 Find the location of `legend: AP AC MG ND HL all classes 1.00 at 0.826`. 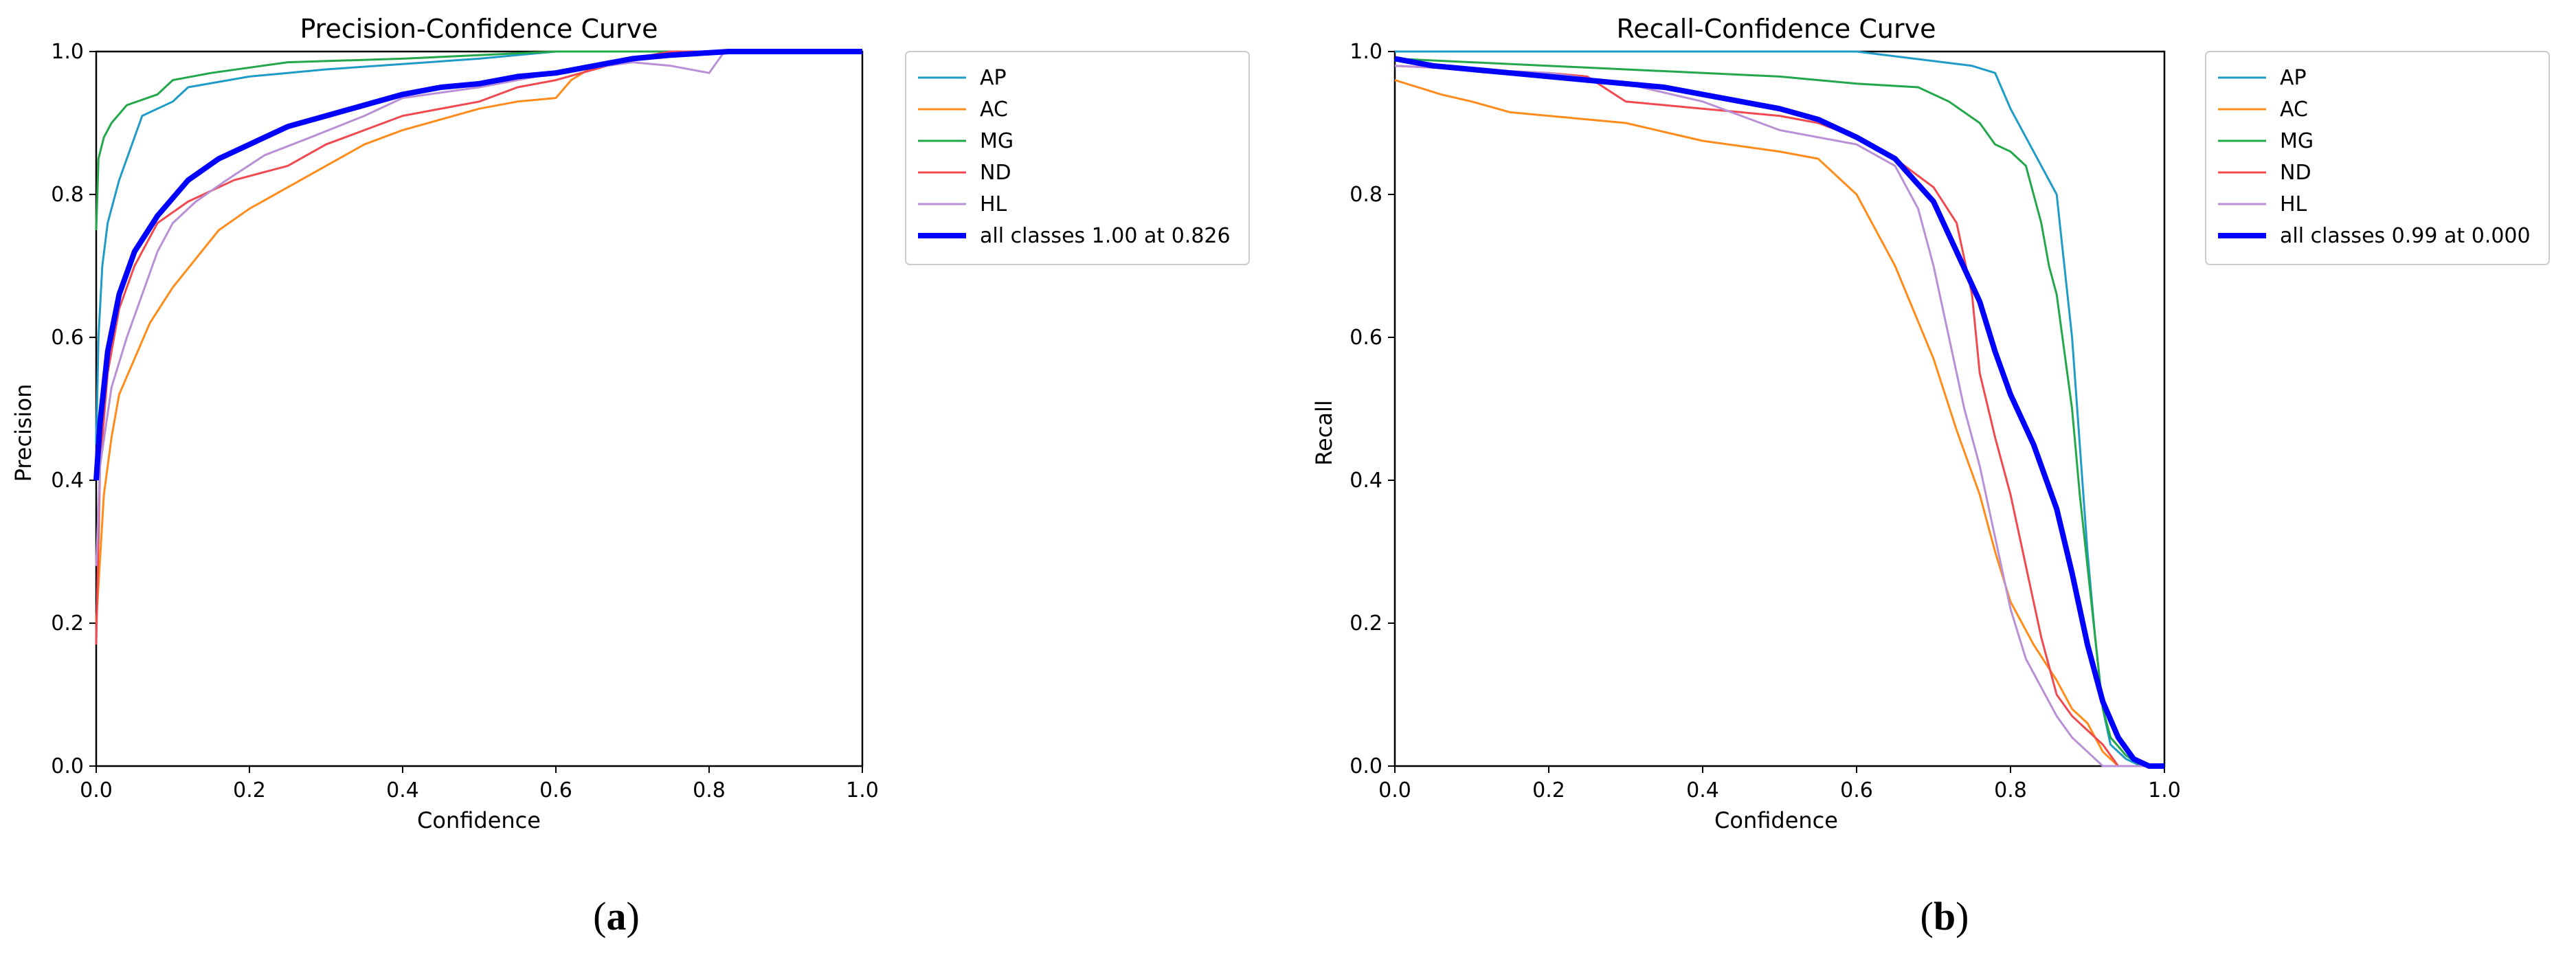

legend: AP AC MG ND HL all classes 1.00 at 0.826 is located at coordinates (1077, 158).